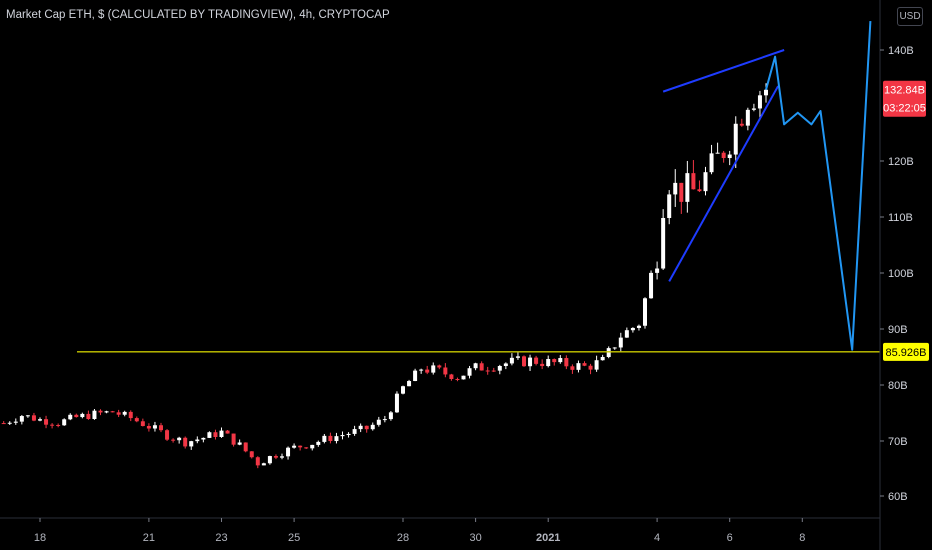 The image size is (932, 550). What do you see at coordinates (904, 91) in the screenshot?
I see `last-price-label: 132.84B` at bounding box center [904, 91].